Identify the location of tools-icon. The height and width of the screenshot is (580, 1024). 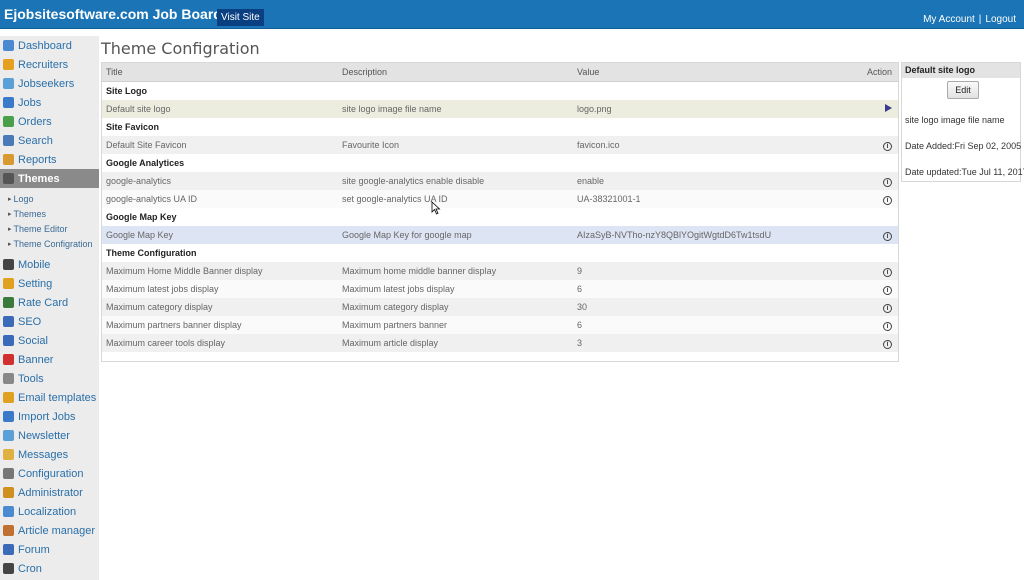
(8, 378).